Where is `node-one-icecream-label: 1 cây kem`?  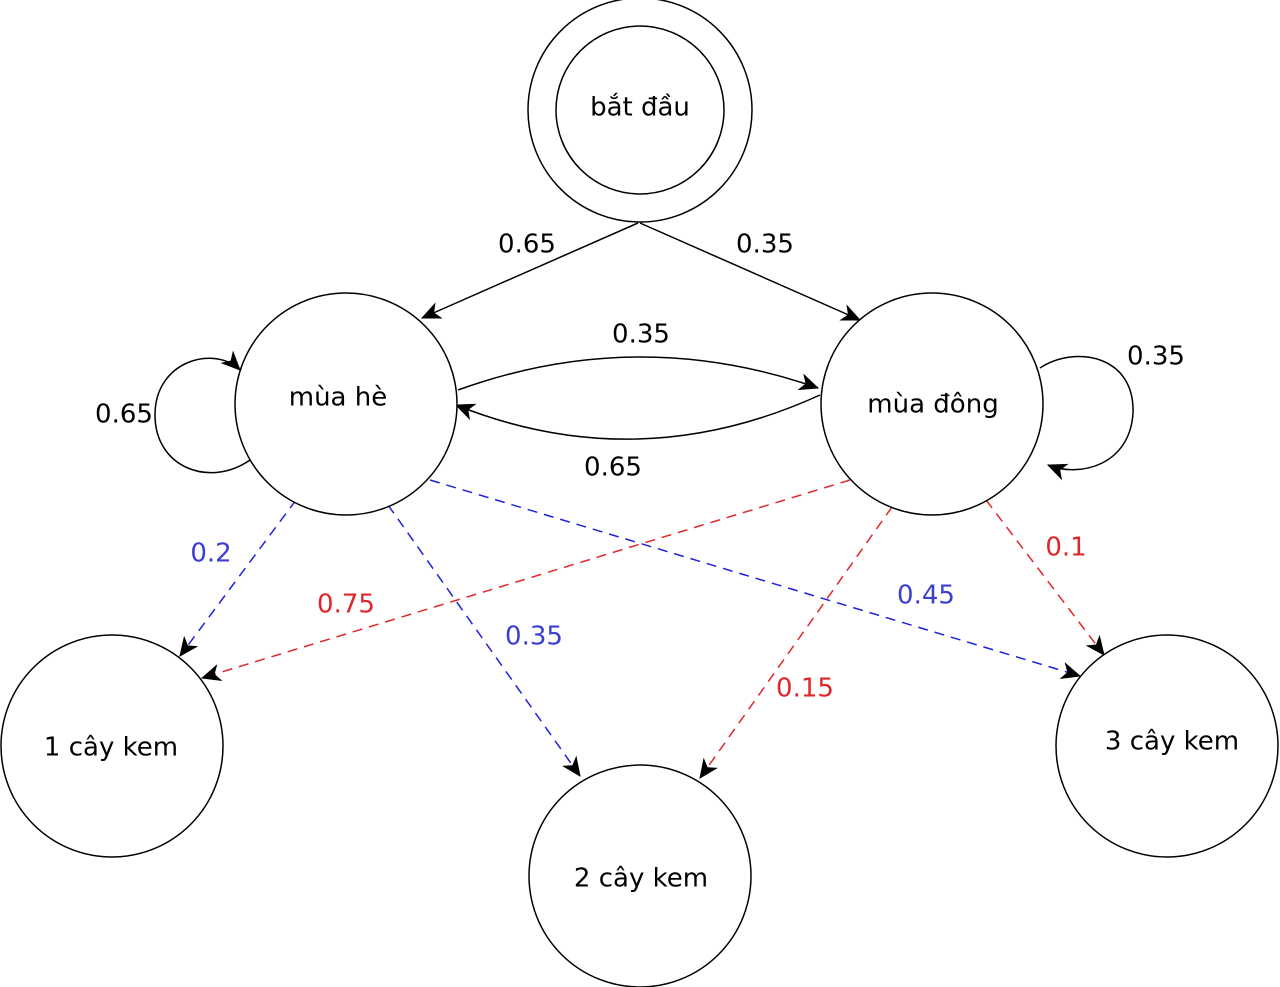 node-one-icecream-label: 1 cây kem is located at coordinates (111, 748).